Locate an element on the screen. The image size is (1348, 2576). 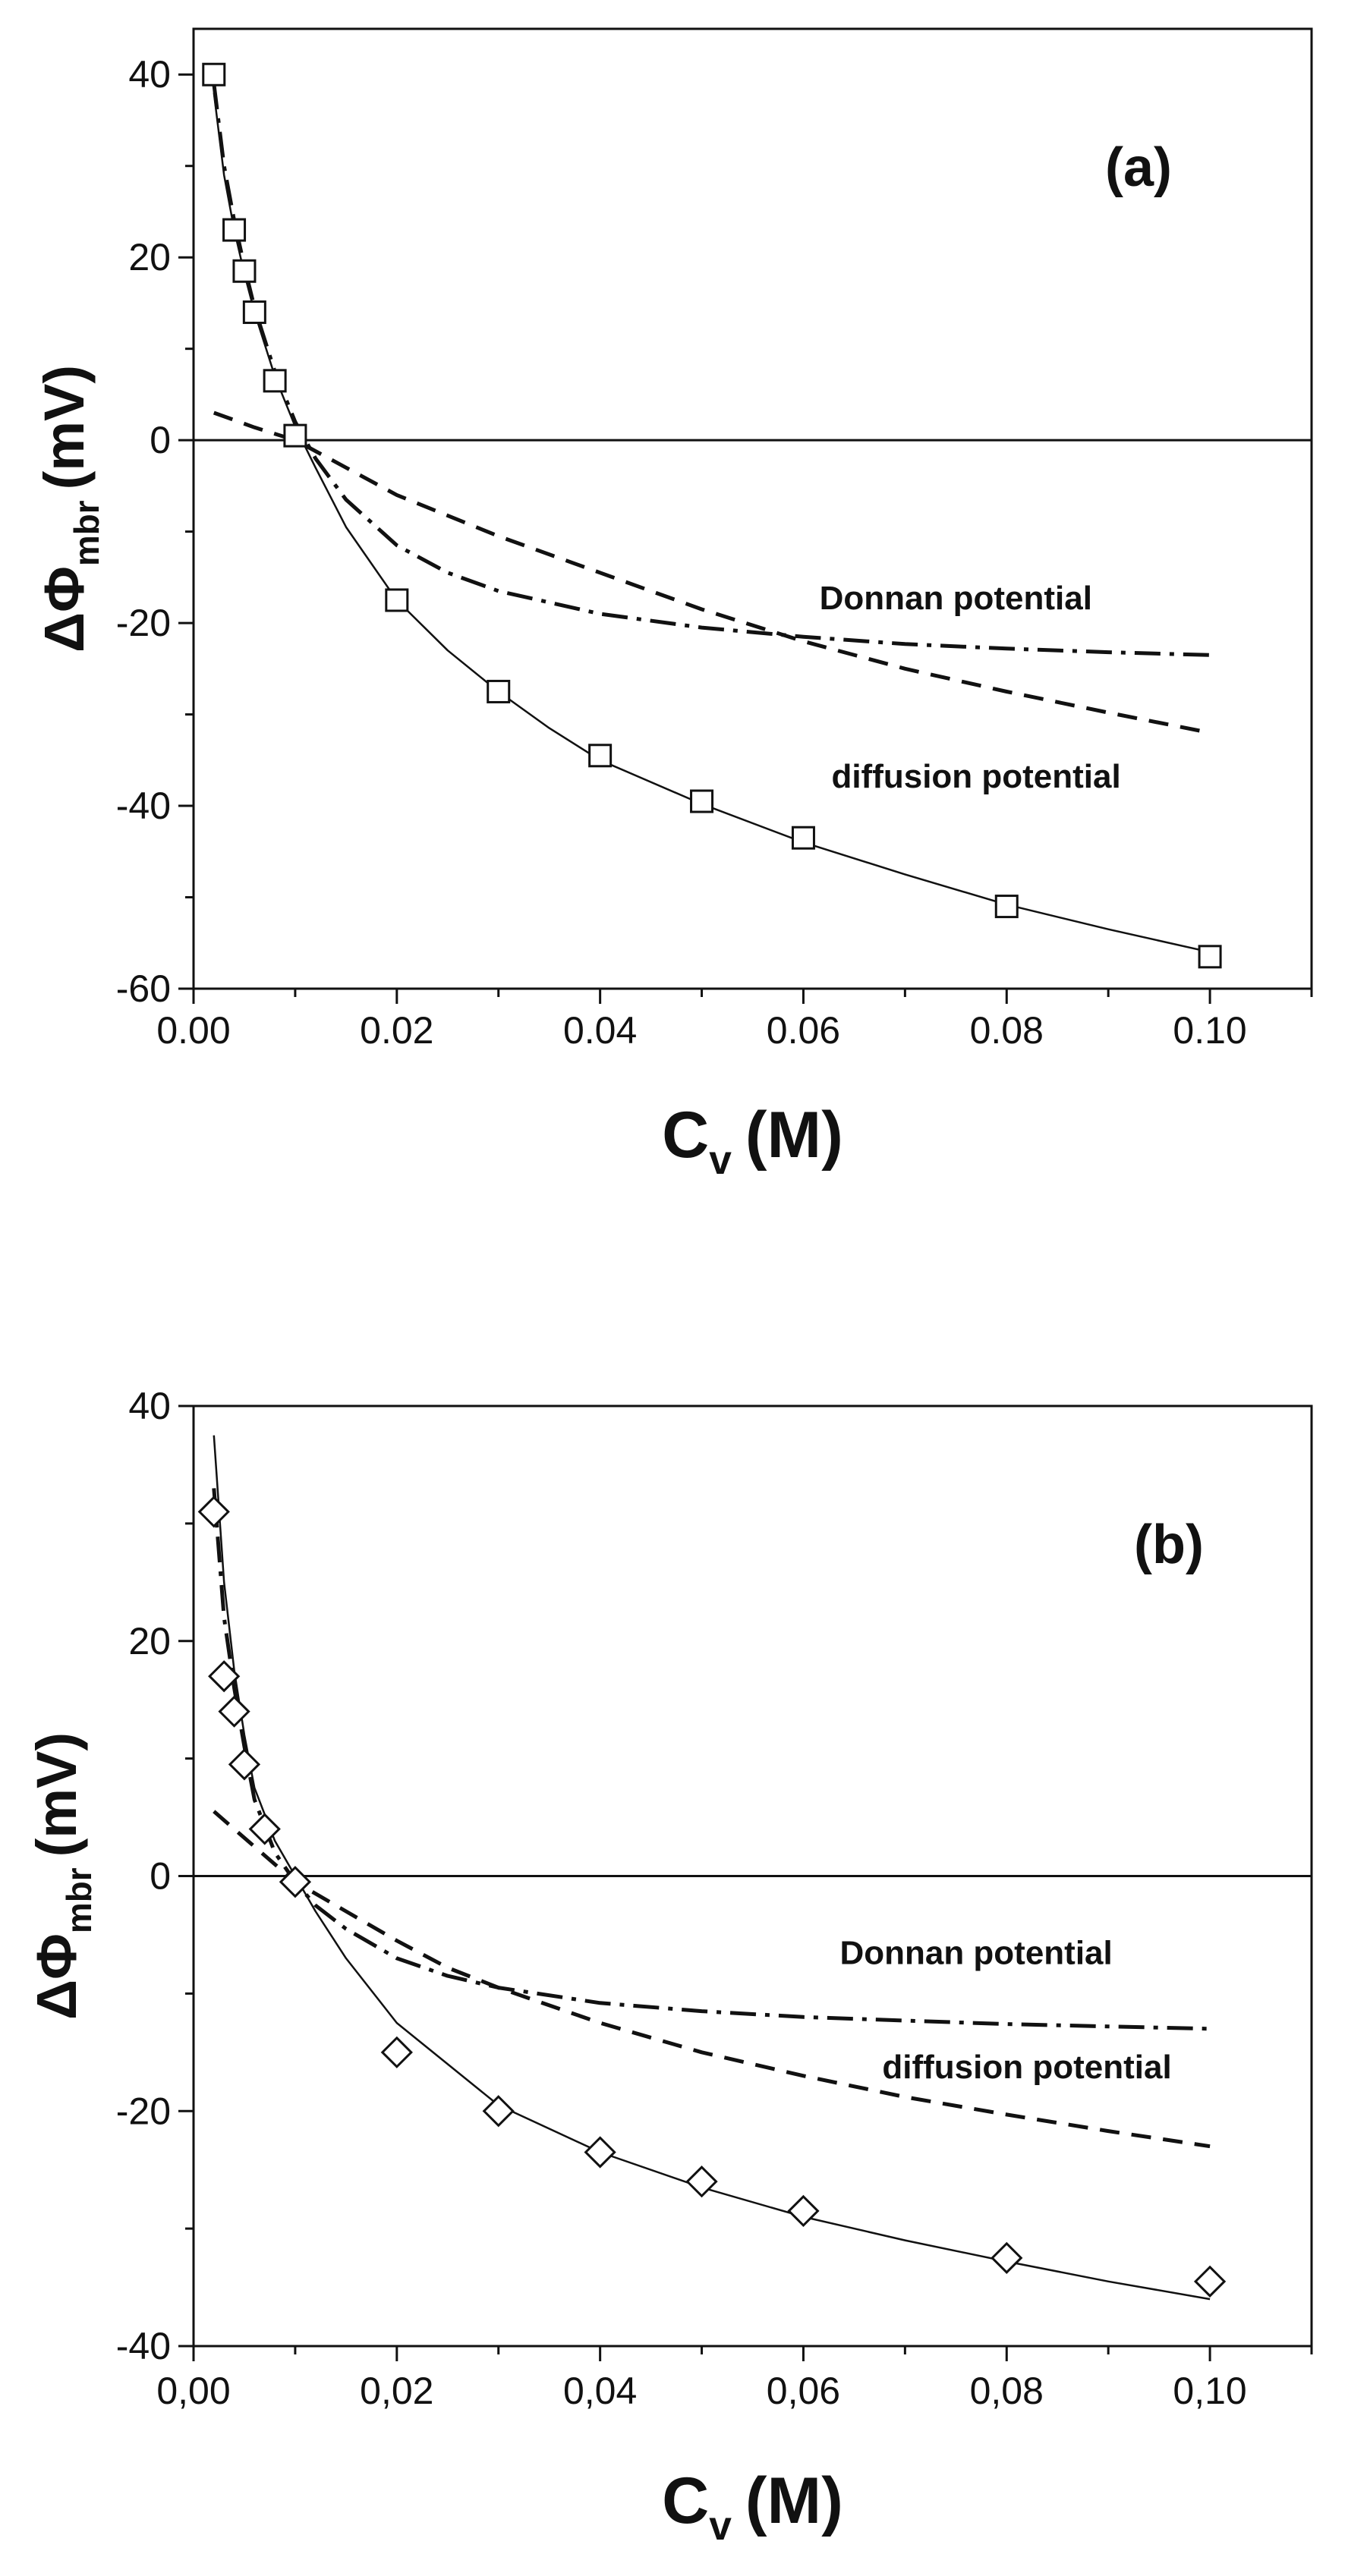
x-tick-label: 0,04 is located at coordinates (600, 2391).